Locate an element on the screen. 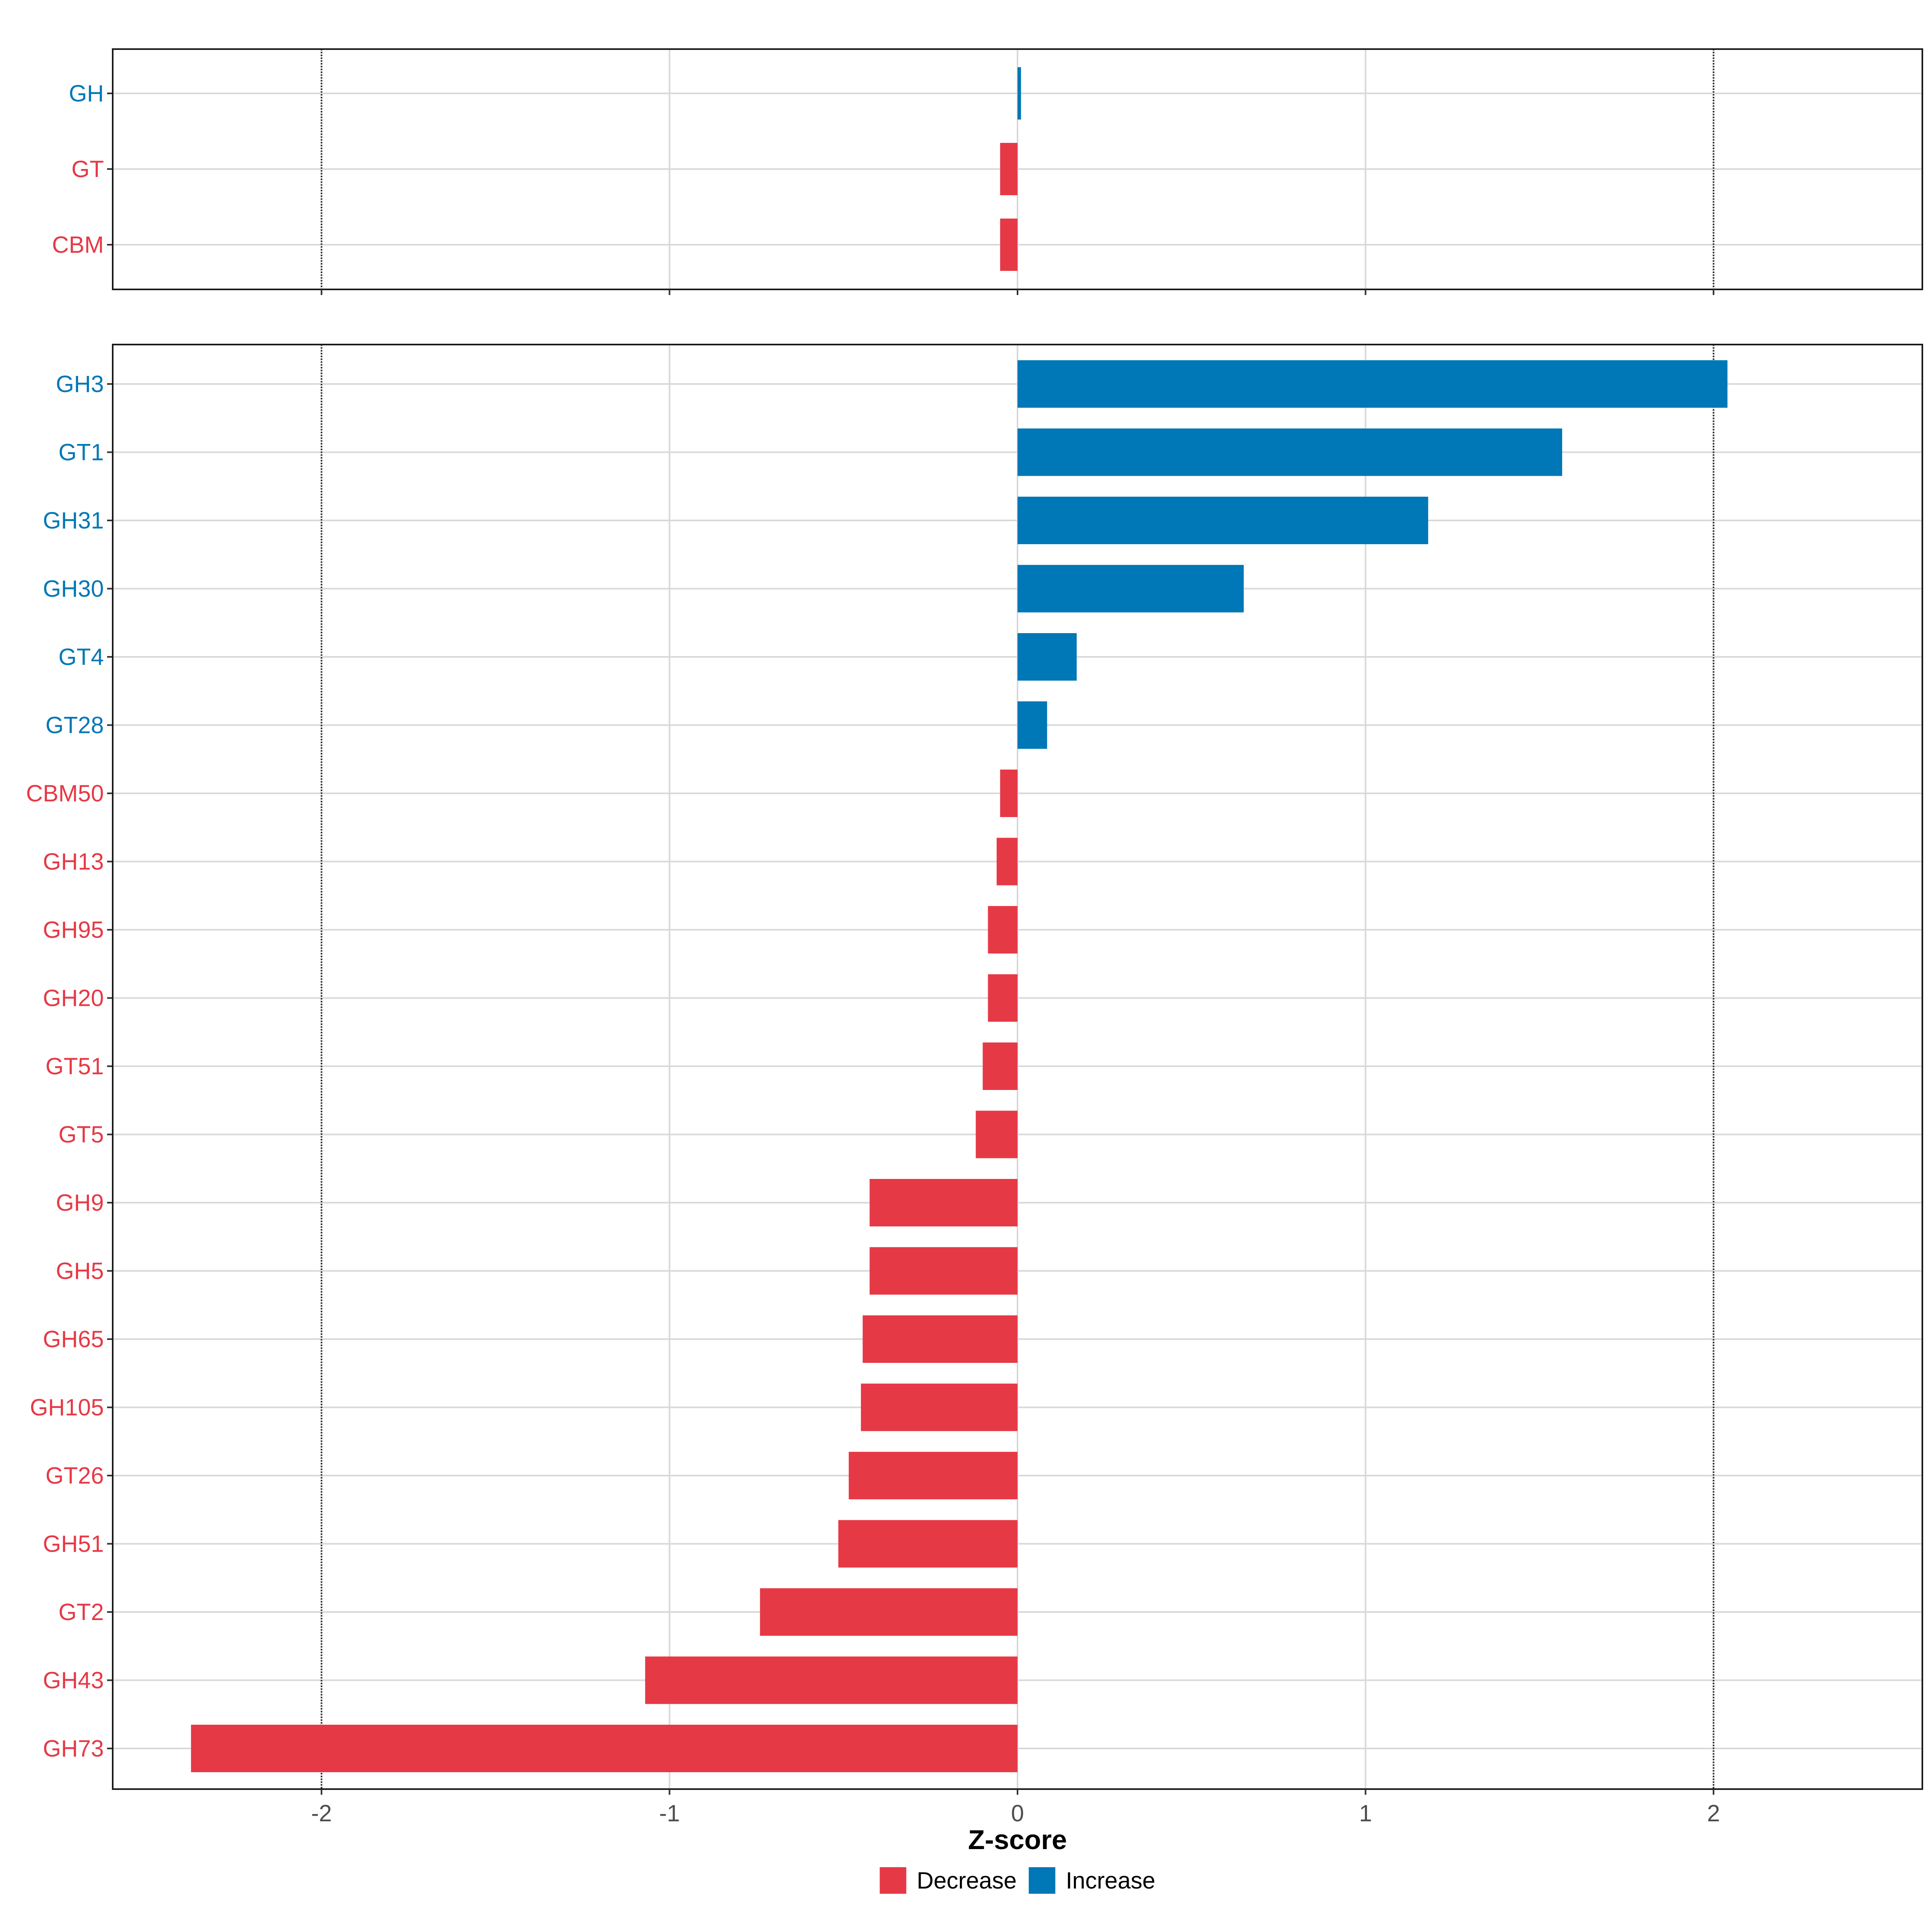 The image size is (1932, 1932). y-tick-label: CBM is located at coordinates (78, 245).